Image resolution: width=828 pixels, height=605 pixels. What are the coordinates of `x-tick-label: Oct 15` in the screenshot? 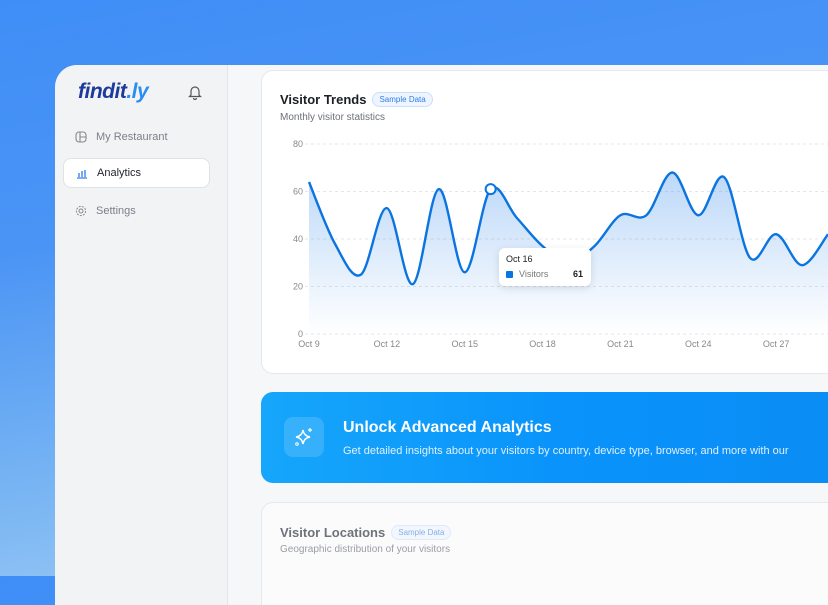 It's located at (464, 344).